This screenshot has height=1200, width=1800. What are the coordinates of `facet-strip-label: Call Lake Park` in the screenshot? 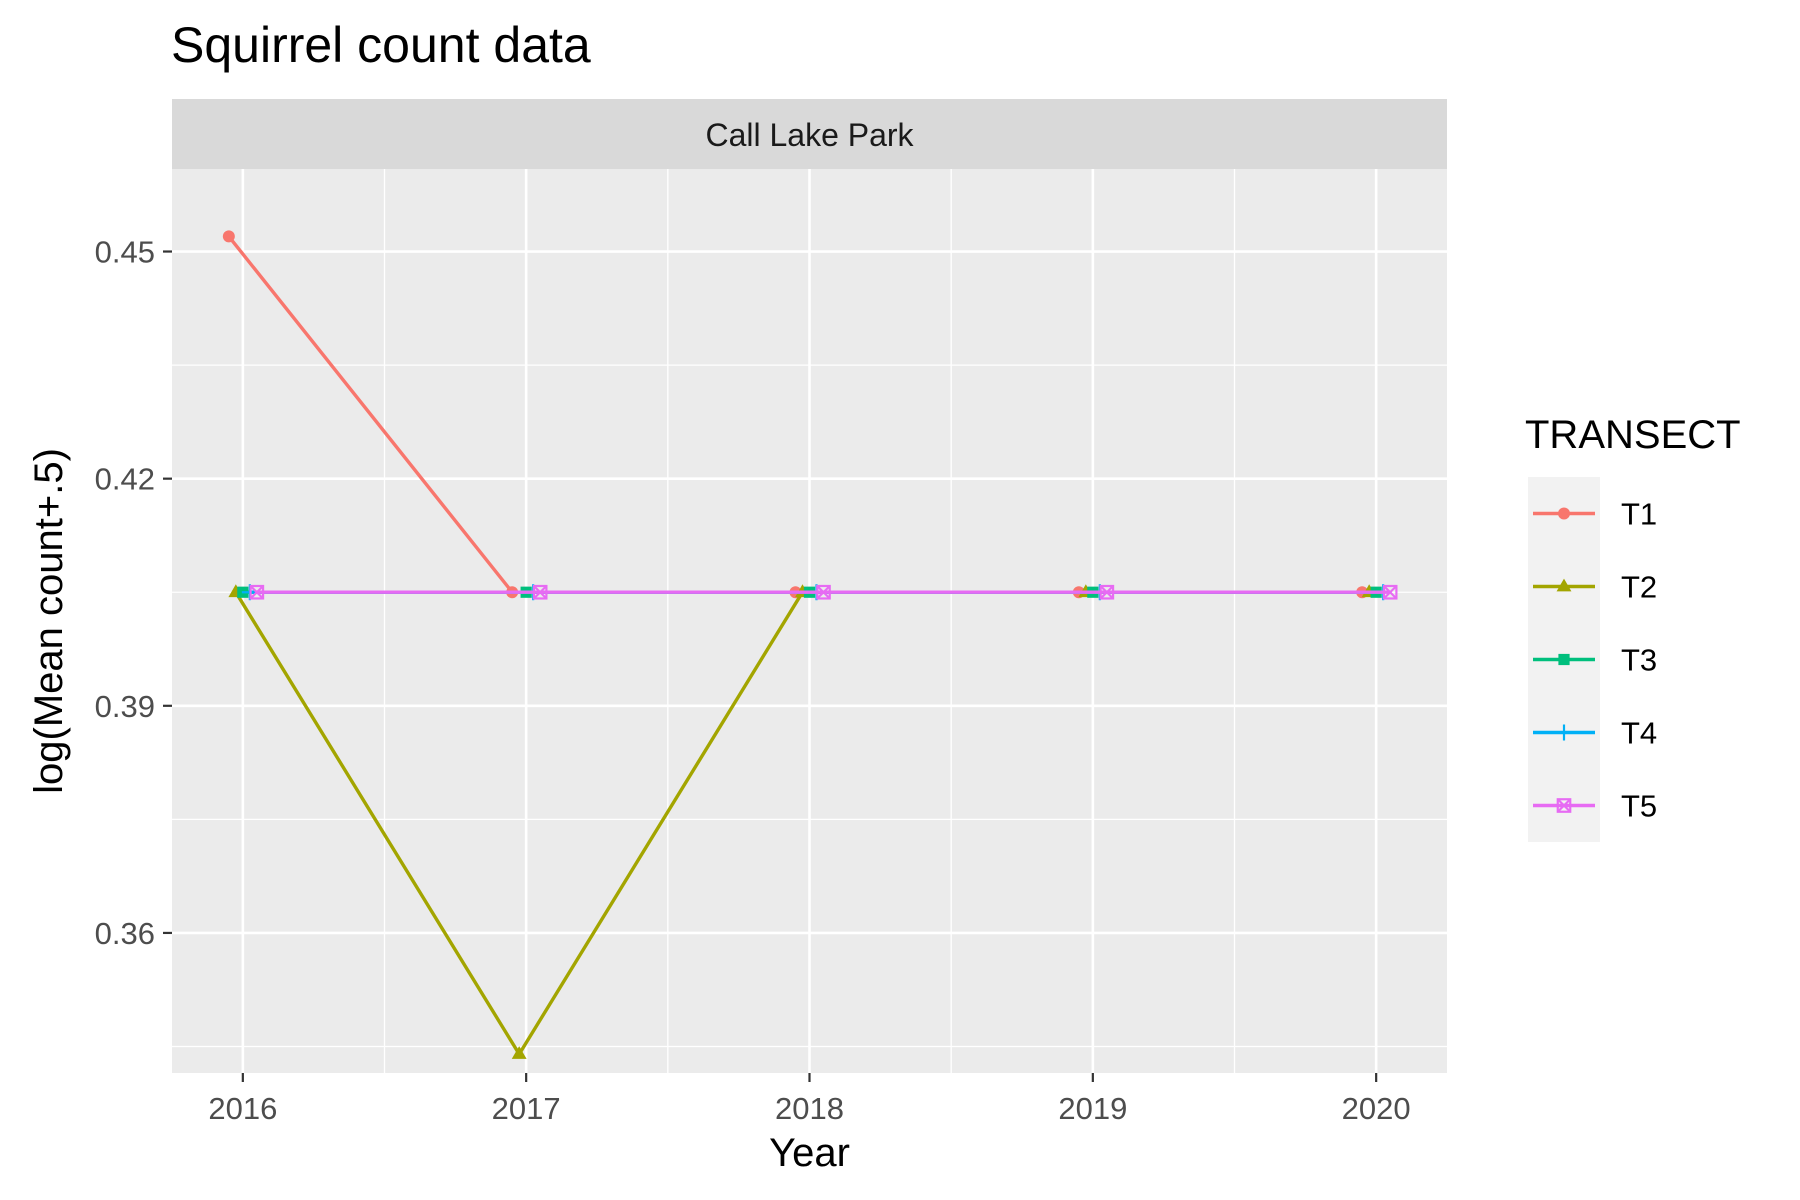 It's located at (809, 135).